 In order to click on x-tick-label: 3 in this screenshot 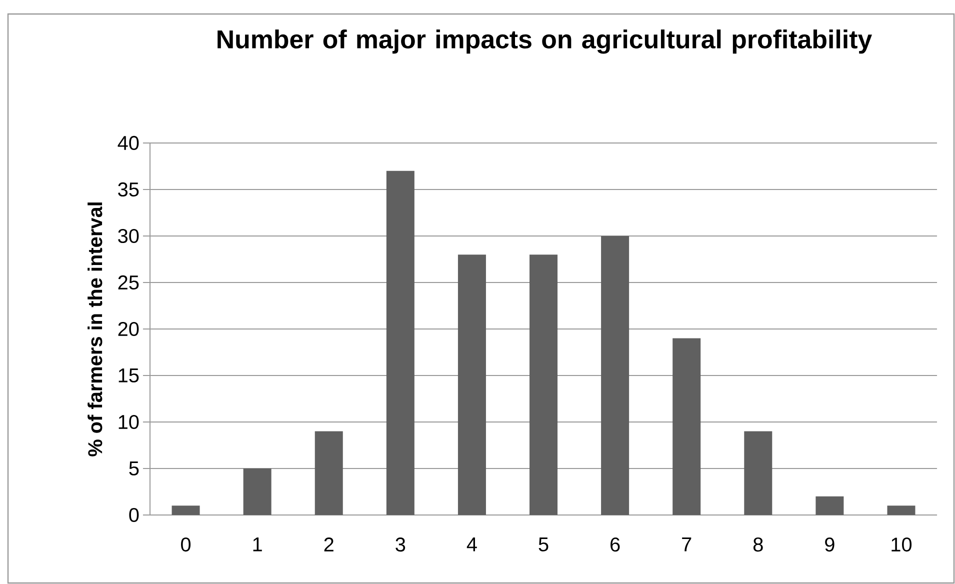, I will do `click(401, 545)`.